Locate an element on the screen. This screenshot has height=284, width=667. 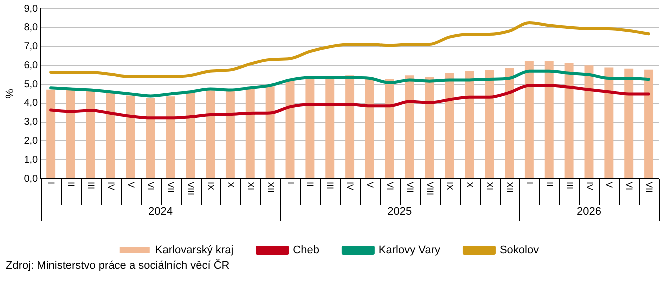
y-tick-label: 8,0 is located at coordinates (31, 28).